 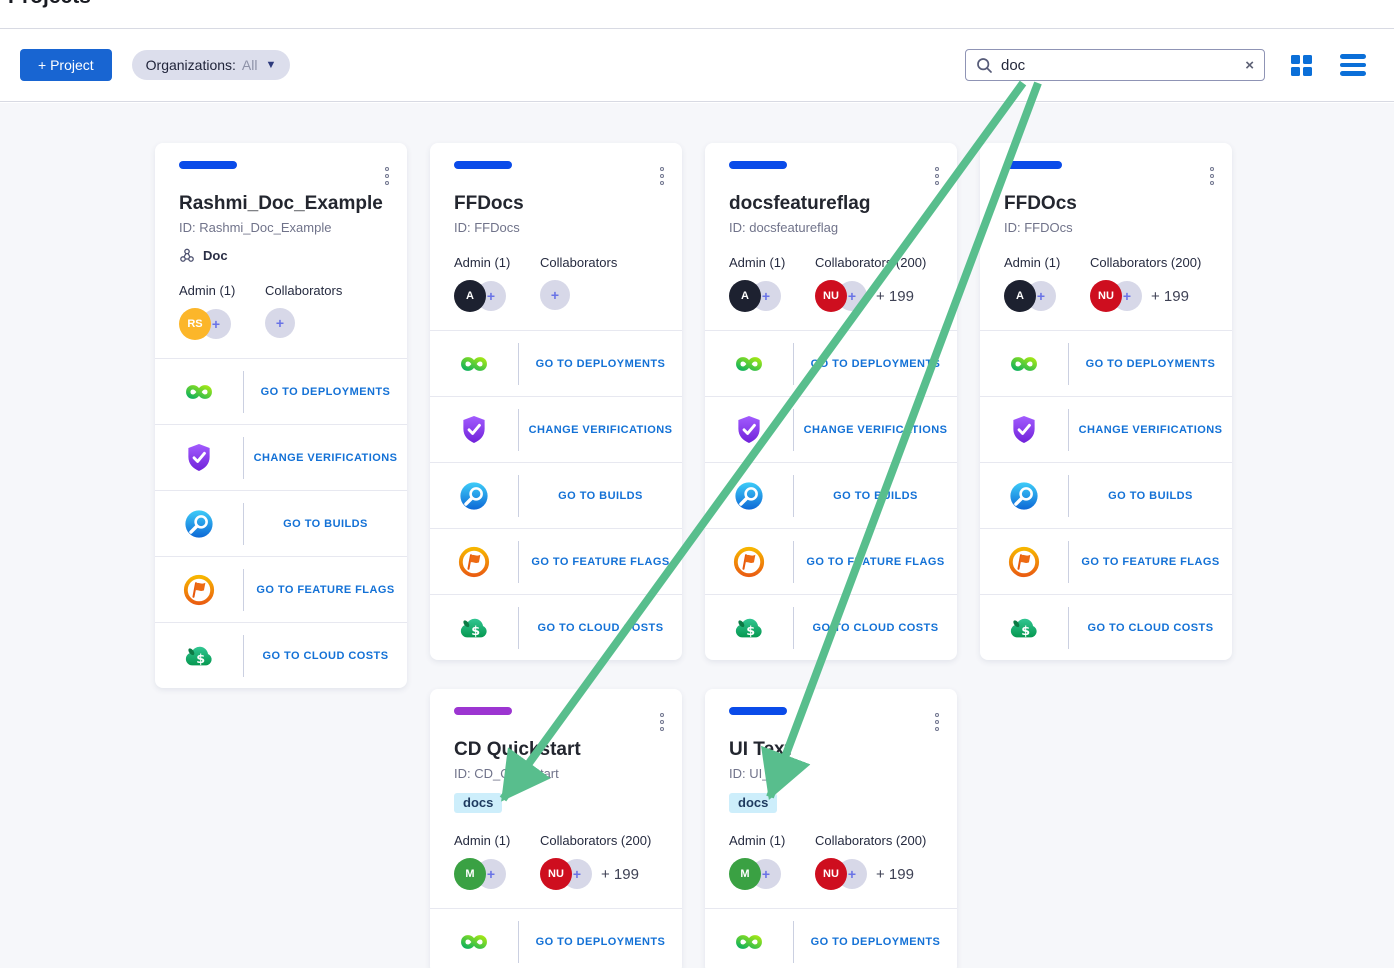 I want to click on page-title: Projects, so click(x=701, y=6).